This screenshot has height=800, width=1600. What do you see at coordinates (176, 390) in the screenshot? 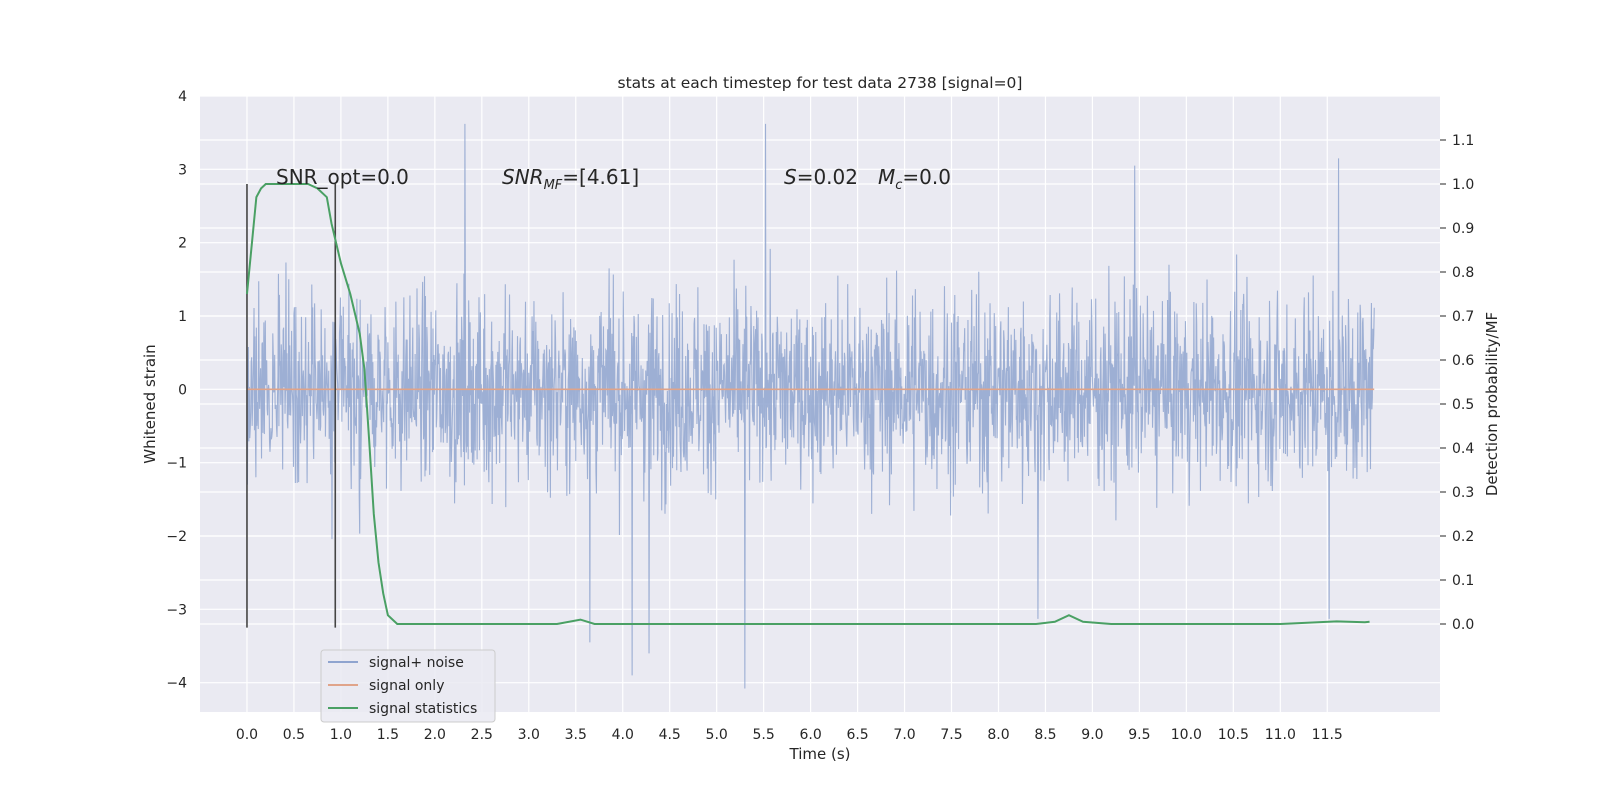
I see `y-axis-left-ticks: 4 3 2 1 0 −1 −2 −3 −4` at bounding box center [176, 390].